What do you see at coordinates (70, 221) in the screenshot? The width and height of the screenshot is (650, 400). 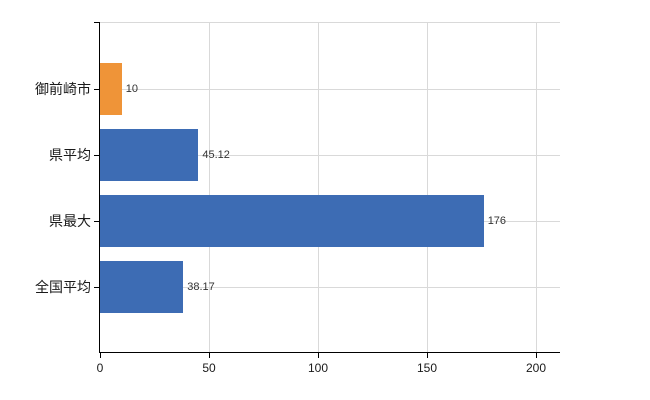 I see `category-label: 県最大` at bounding box center [70, 221].